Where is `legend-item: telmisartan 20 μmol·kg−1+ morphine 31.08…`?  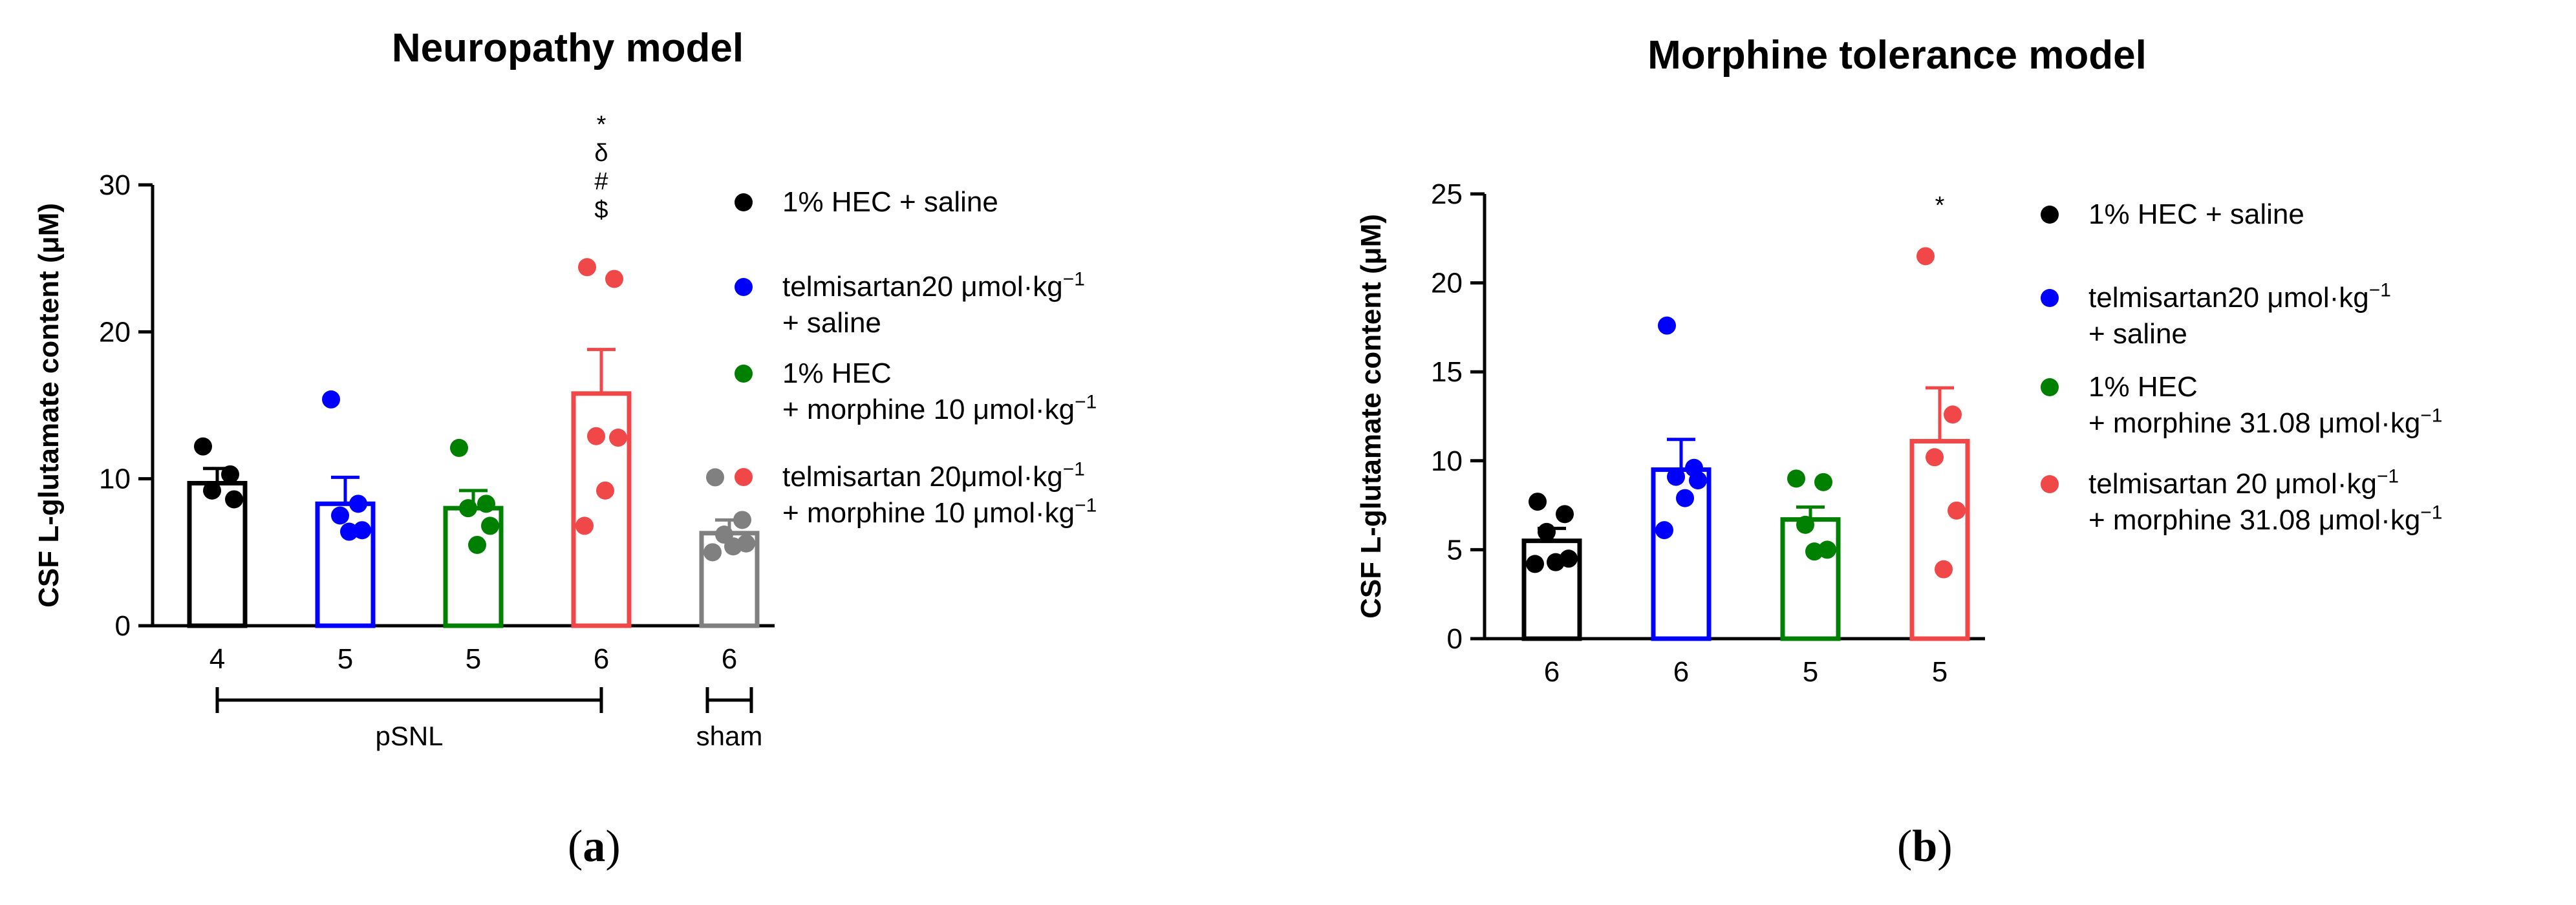 legend-item: telmisartan 20 μmol·kg−1+ morphine 31.08… is located at coordinates (2241, 500).